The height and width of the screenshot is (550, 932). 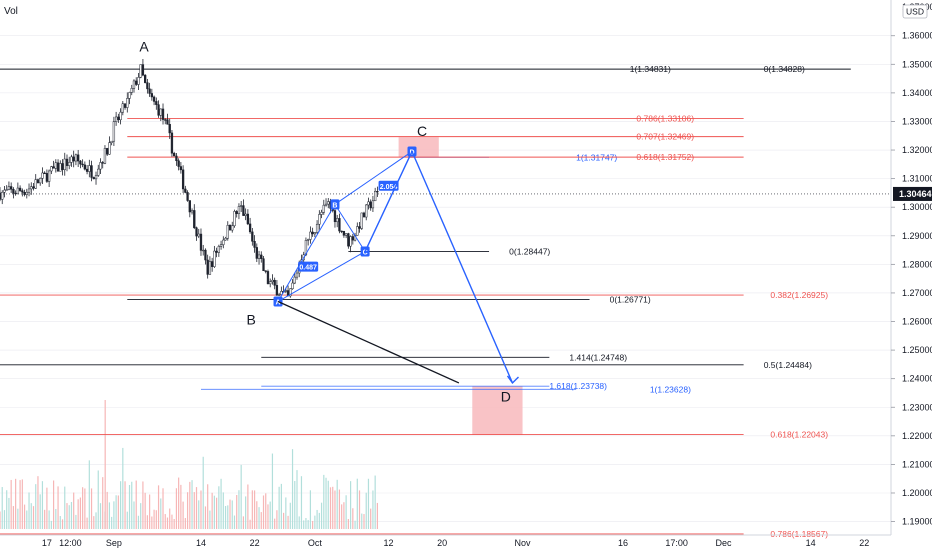 What do you see at coordinates (47, 543) in the screenshot?
I see `time-tick-label: 17` at bounding box center [47, 543].